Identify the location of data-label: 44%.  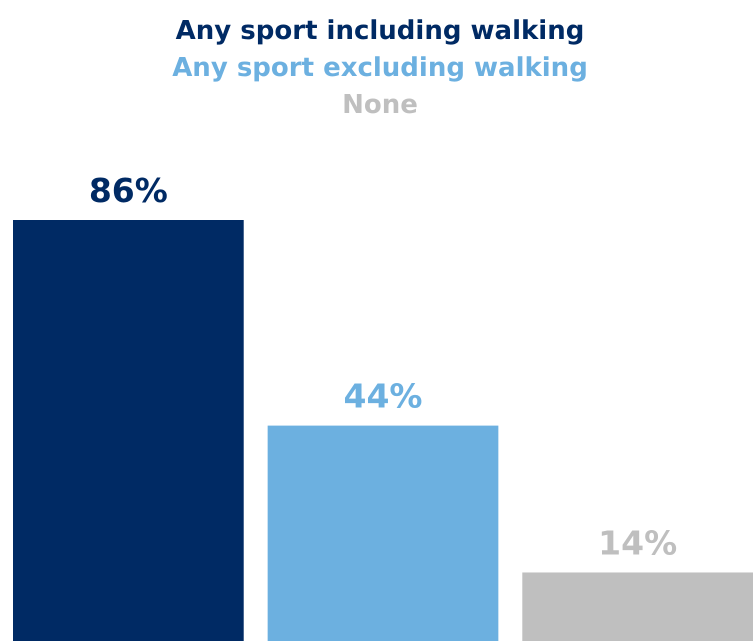
(383, 396).